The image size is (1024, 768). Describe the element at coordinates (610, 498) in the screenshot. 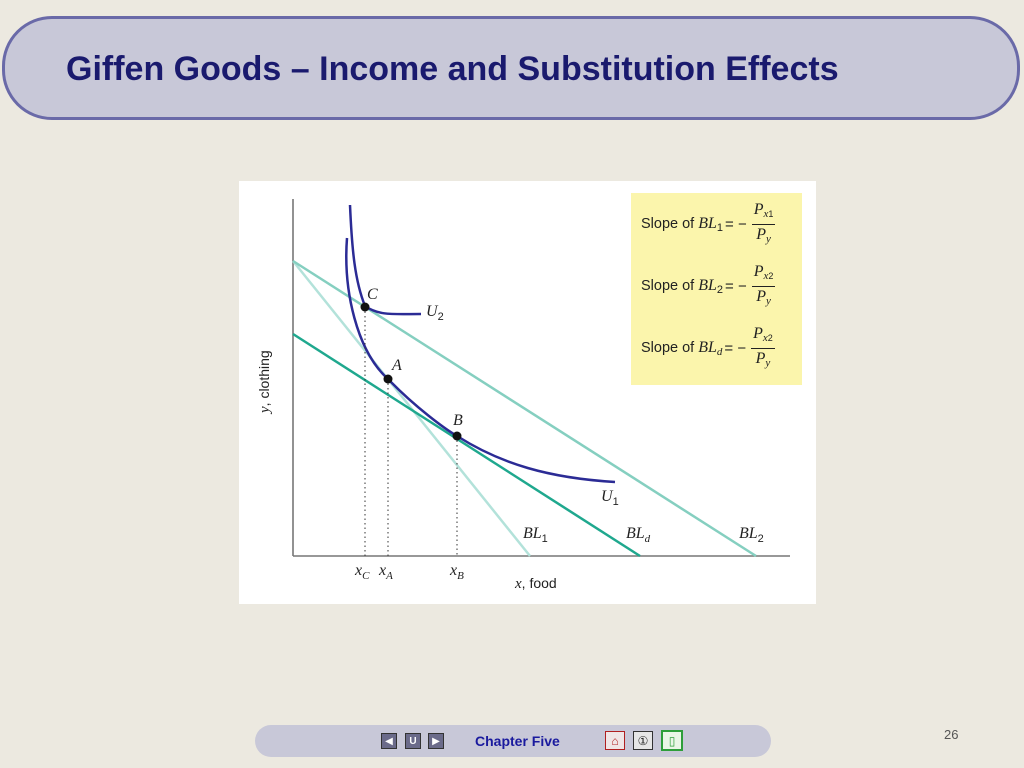

I see `curve-u1-label: U1` at that location.